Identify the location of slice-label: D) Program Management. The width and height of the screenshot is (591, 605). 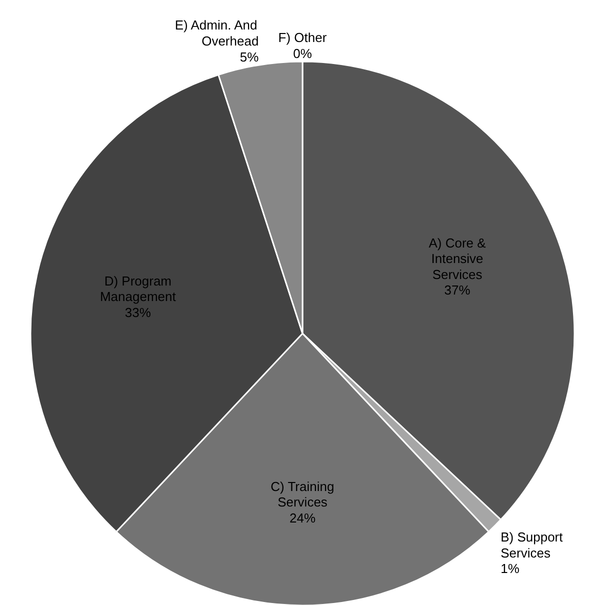
(138, 288).